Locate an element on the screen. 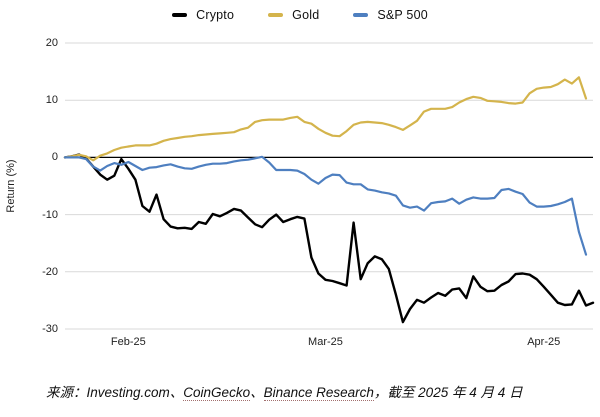 Image resolution: width=600 pixels, height=417 pixels. gold-line-swatch-icon is located at coordinates (276, 15).